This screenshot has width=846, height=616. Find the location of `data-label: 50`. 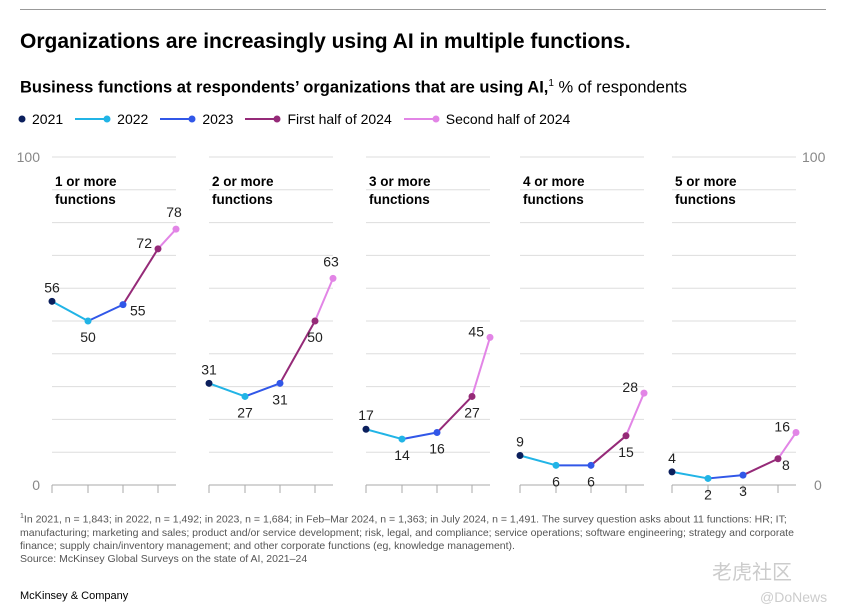

data-label: 50 is located at coordinates (315, 337).